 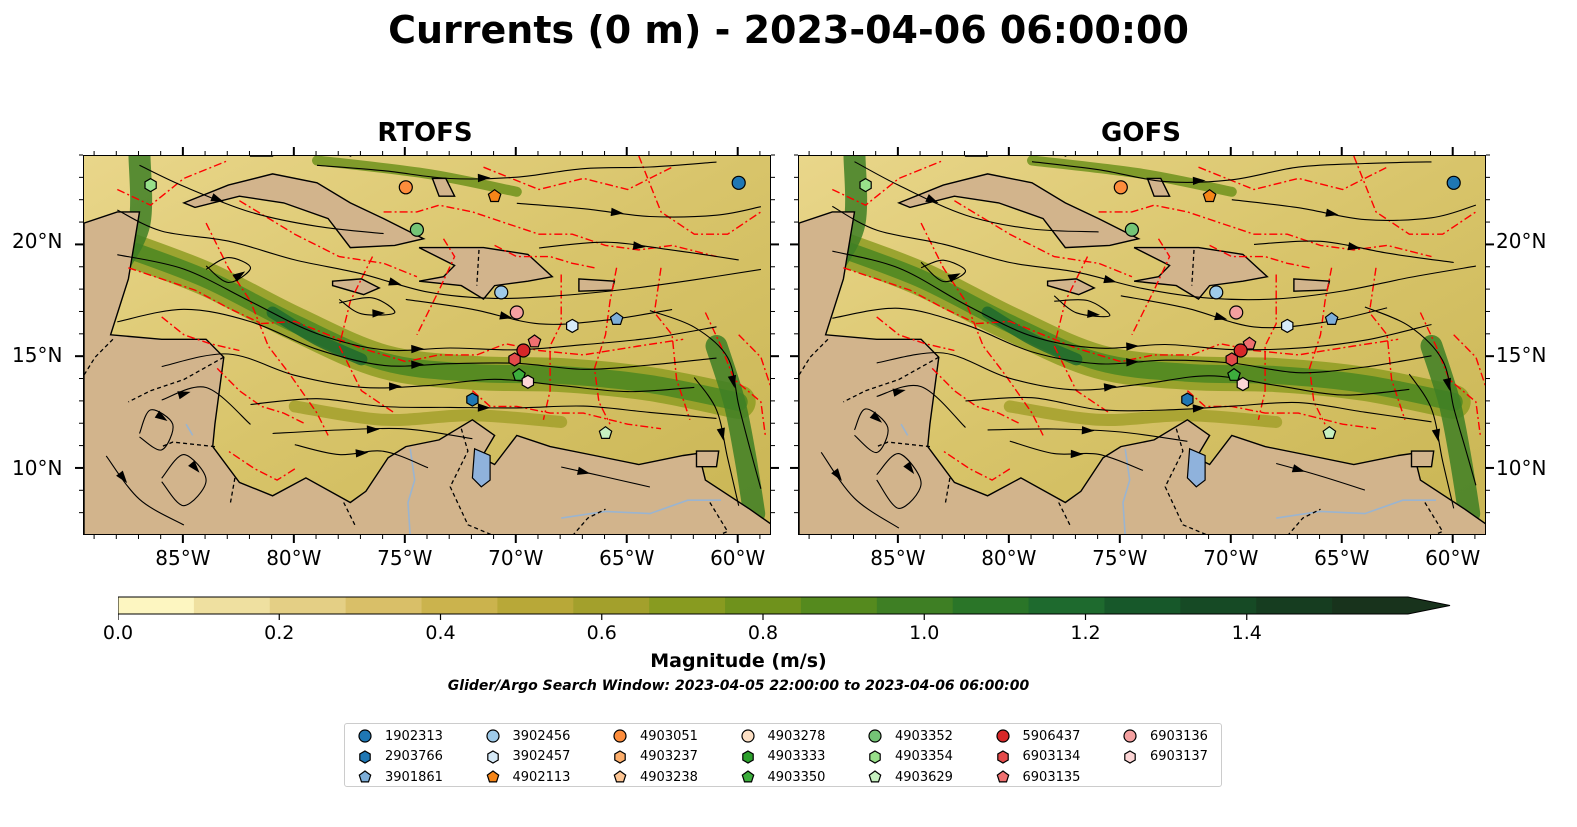 I want to click on colorbar, so click(x=784, y=608).